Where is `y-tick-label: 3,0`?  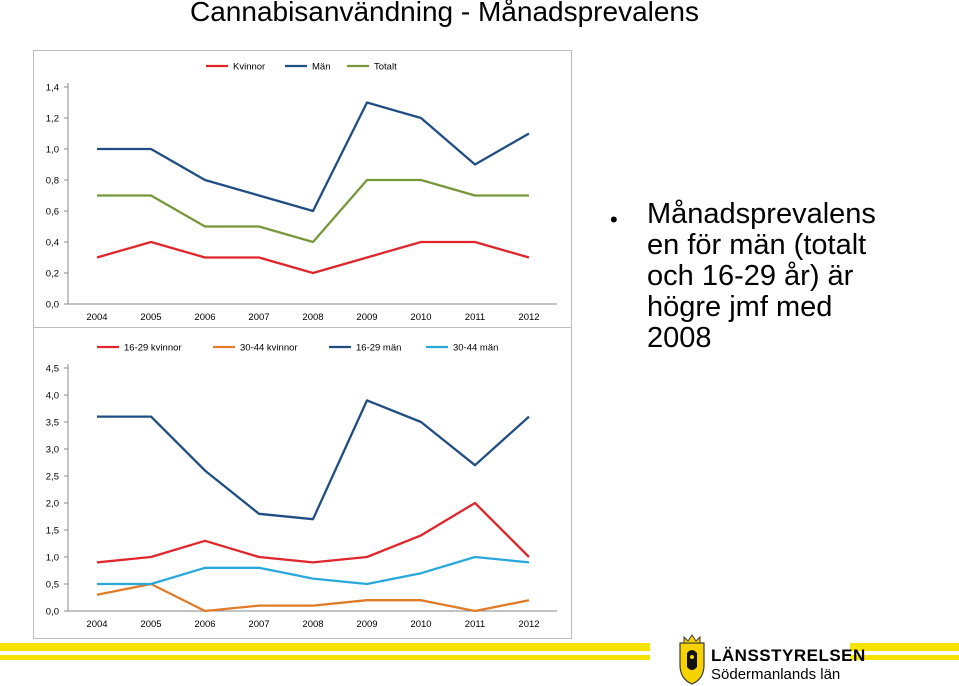
y-tick-label: 3,0 is located at coordinates (52, 450).